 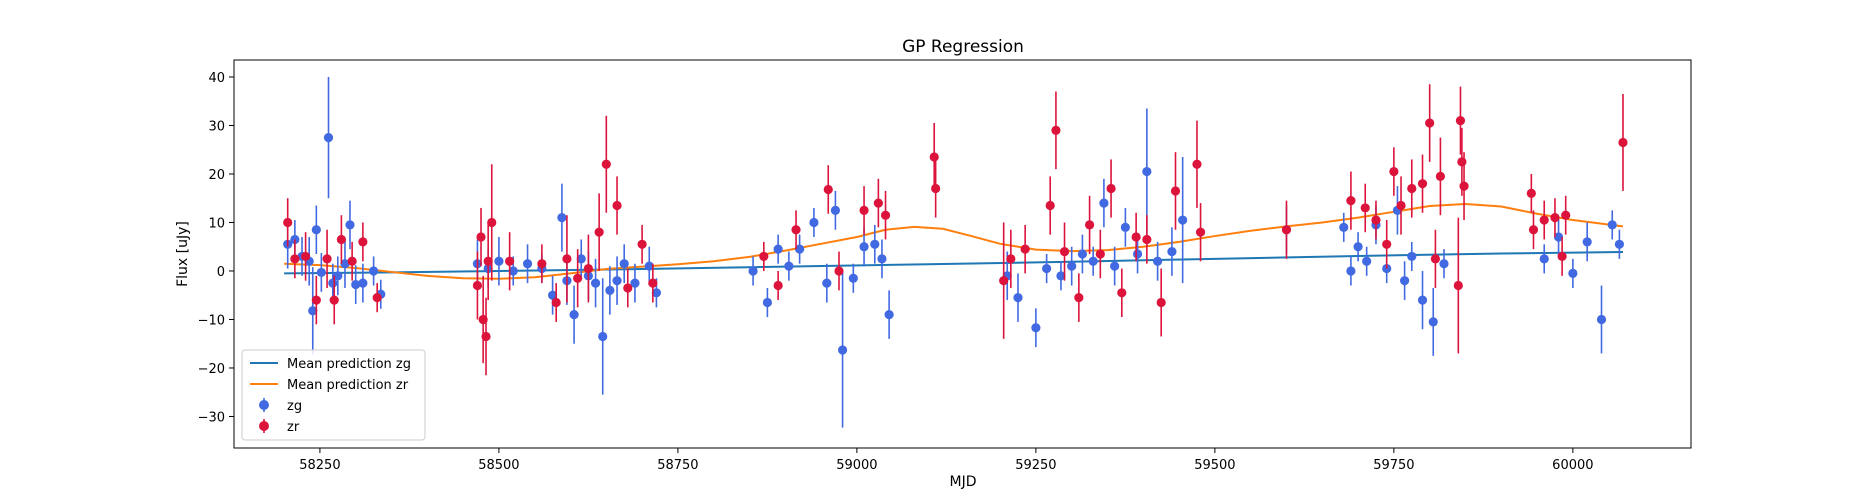 What do you see at coordinates (264, 405) in the screenshot?
I see `legend-swatch-zg-marker` at bounding box center [264, 405].